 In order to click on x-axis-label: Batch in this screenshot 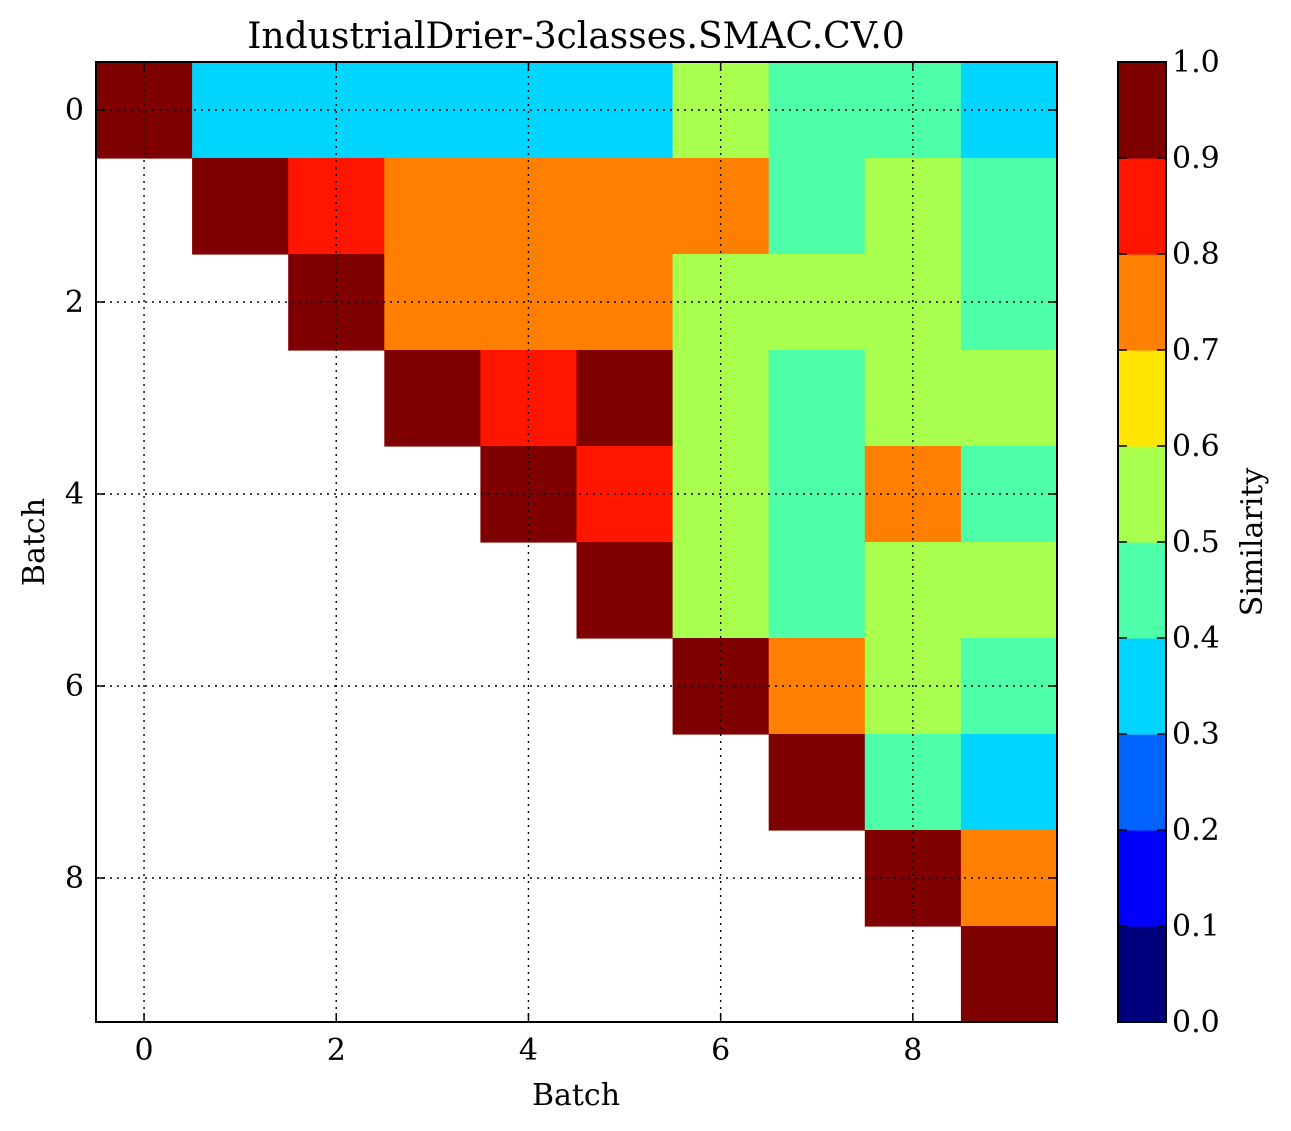, I will do `click(576, 1095)`.